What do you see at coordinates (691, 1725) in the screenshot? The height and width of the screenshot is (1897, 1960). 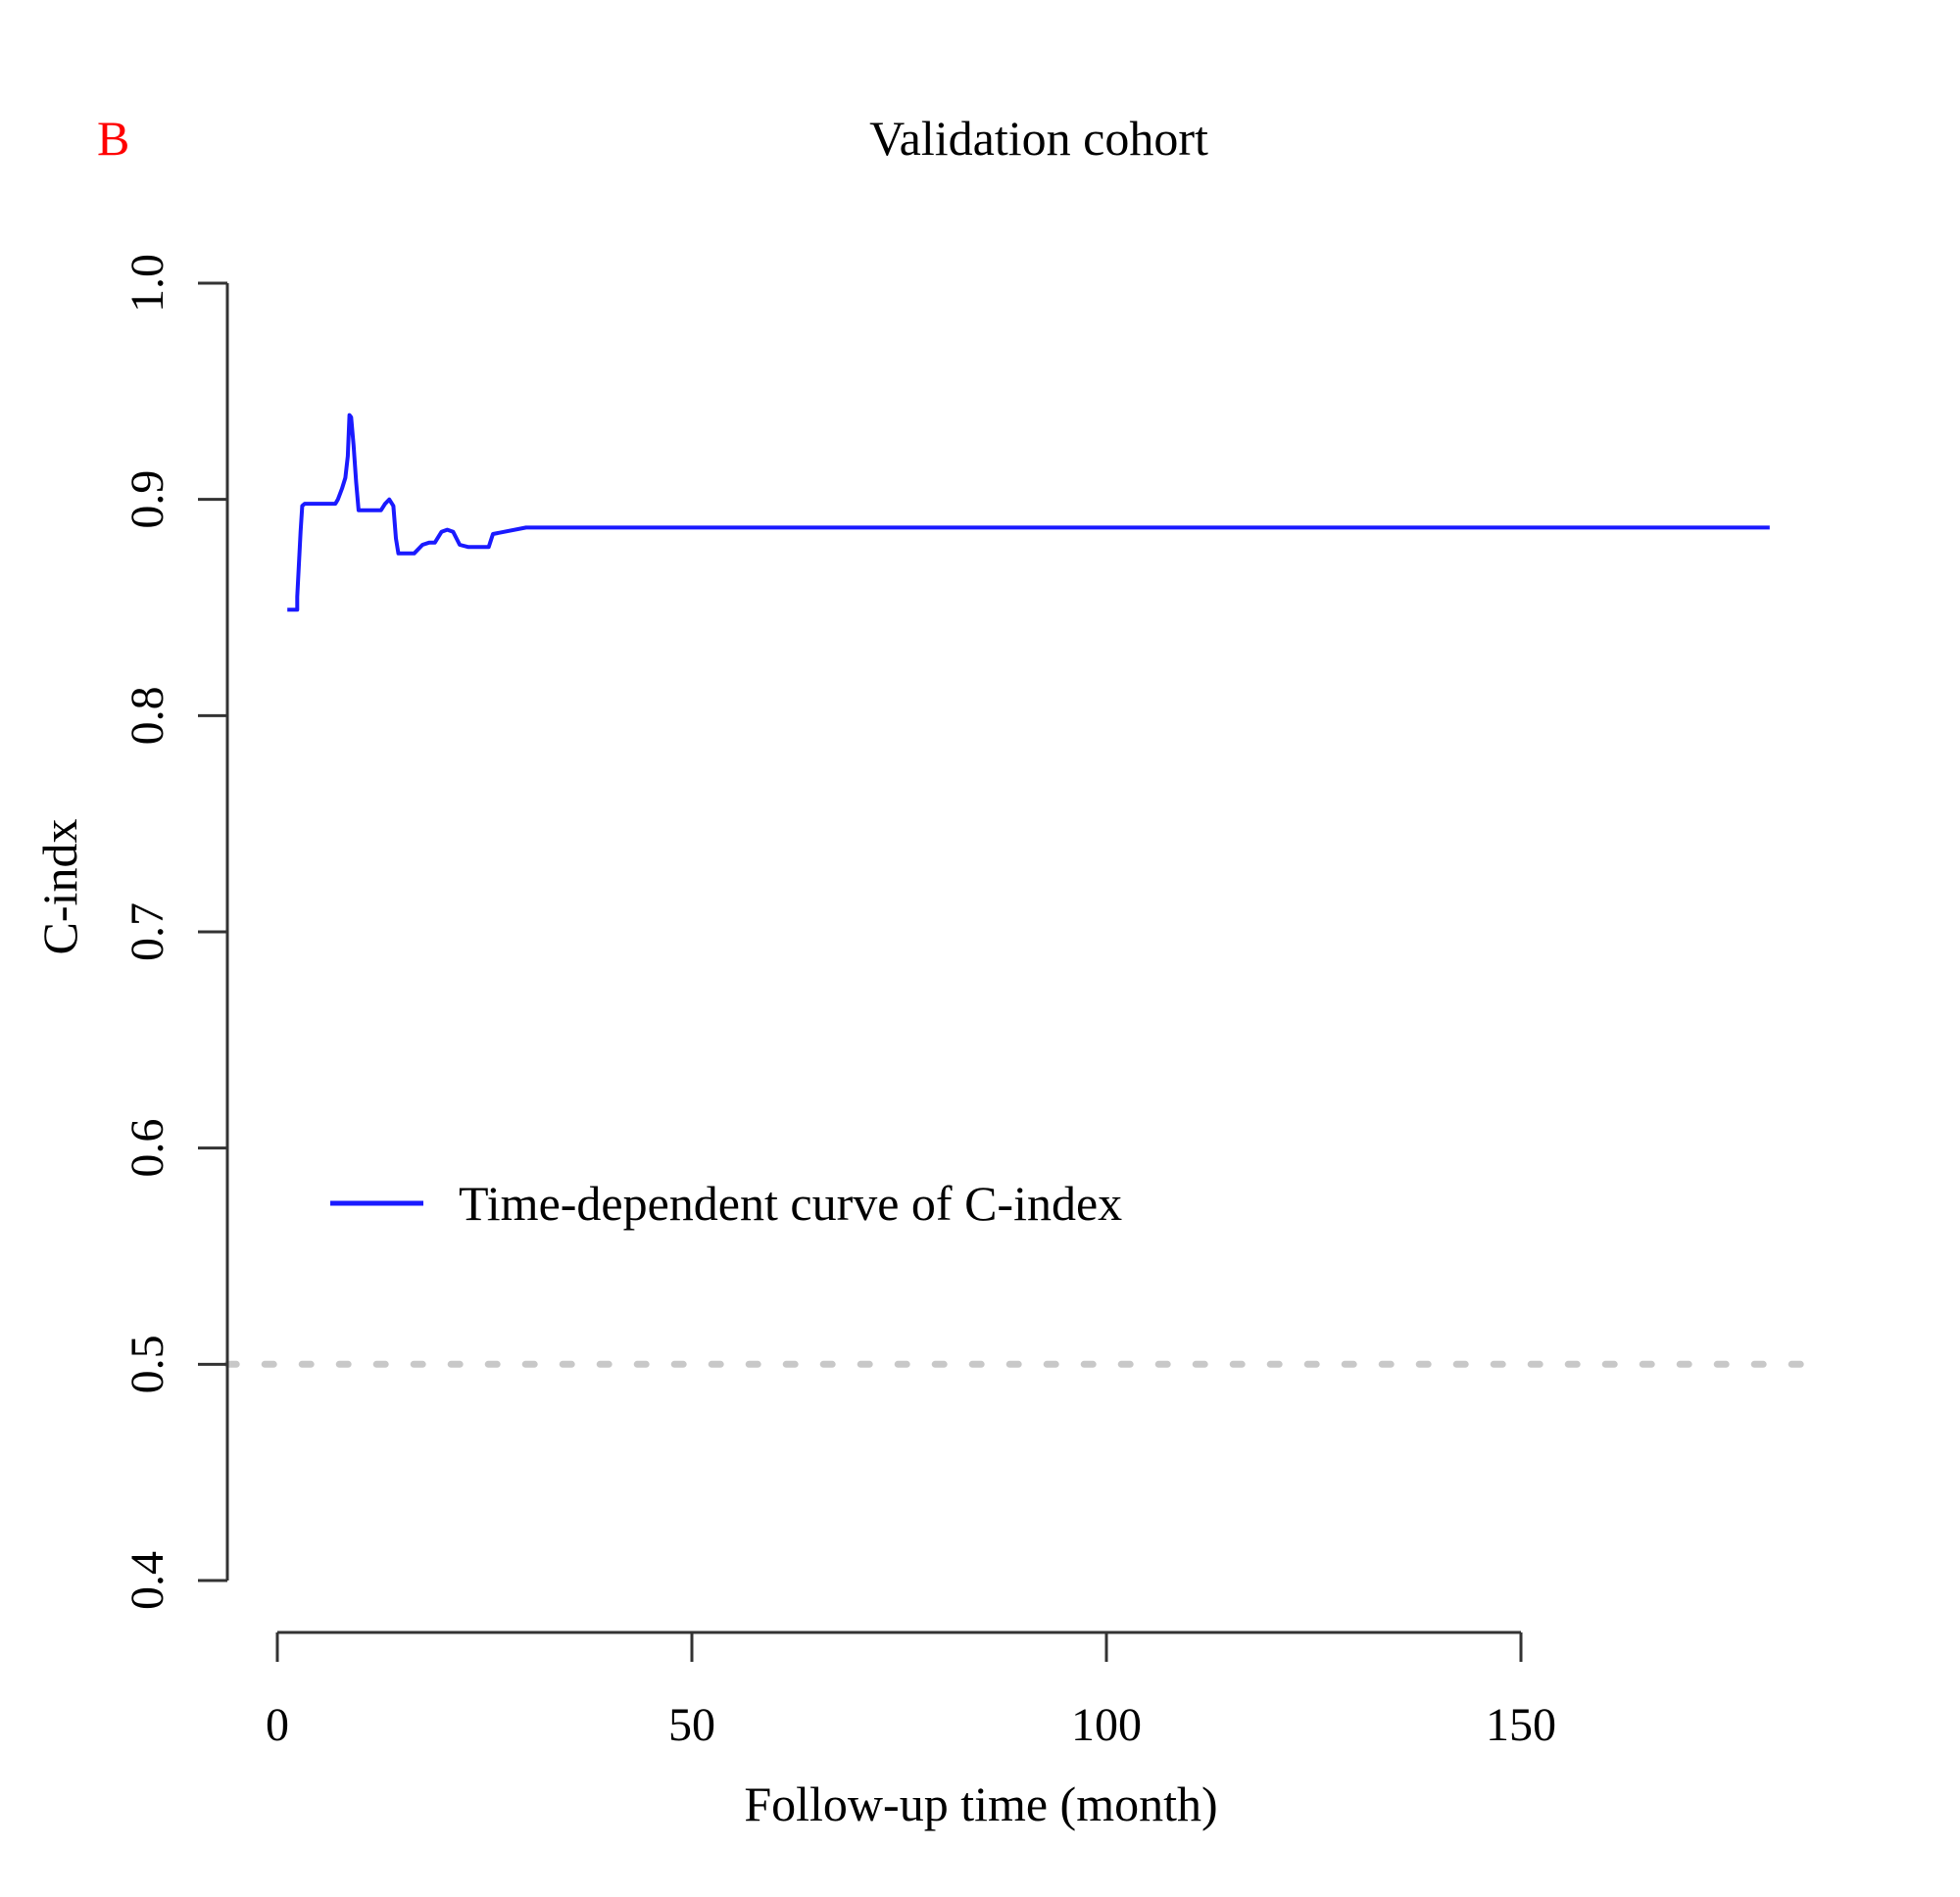 I see `x-tick-label: 50` at bounding box center [691, 1725].